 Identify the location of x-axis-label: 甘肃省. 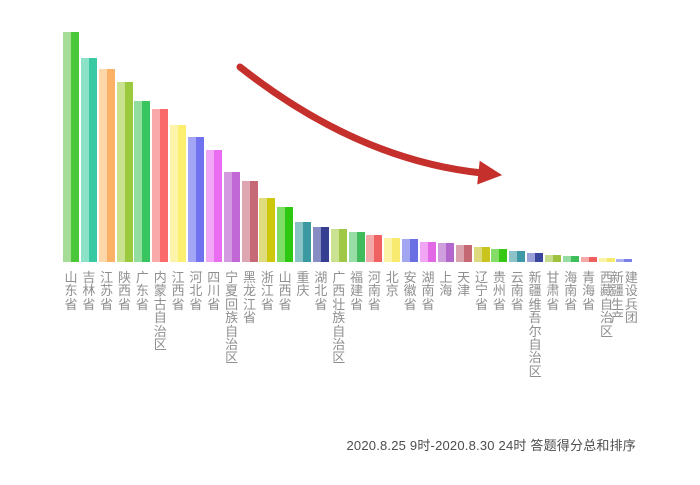
(553, 291).